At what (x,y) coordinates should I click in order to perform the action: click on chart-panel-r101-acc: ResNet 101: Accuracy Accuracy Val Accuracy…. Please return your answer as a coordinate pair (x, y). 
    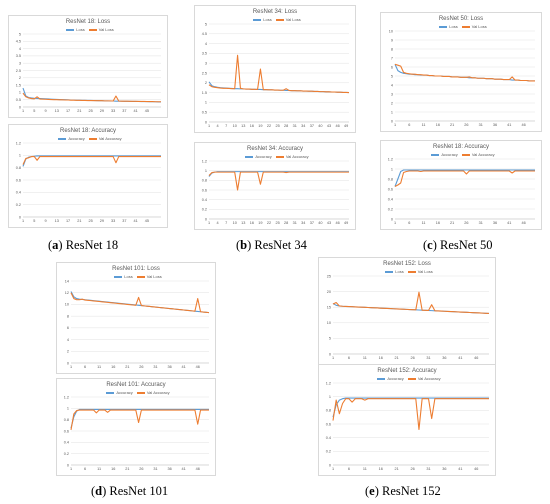
    Looking at the image, I should click on (136, 427).